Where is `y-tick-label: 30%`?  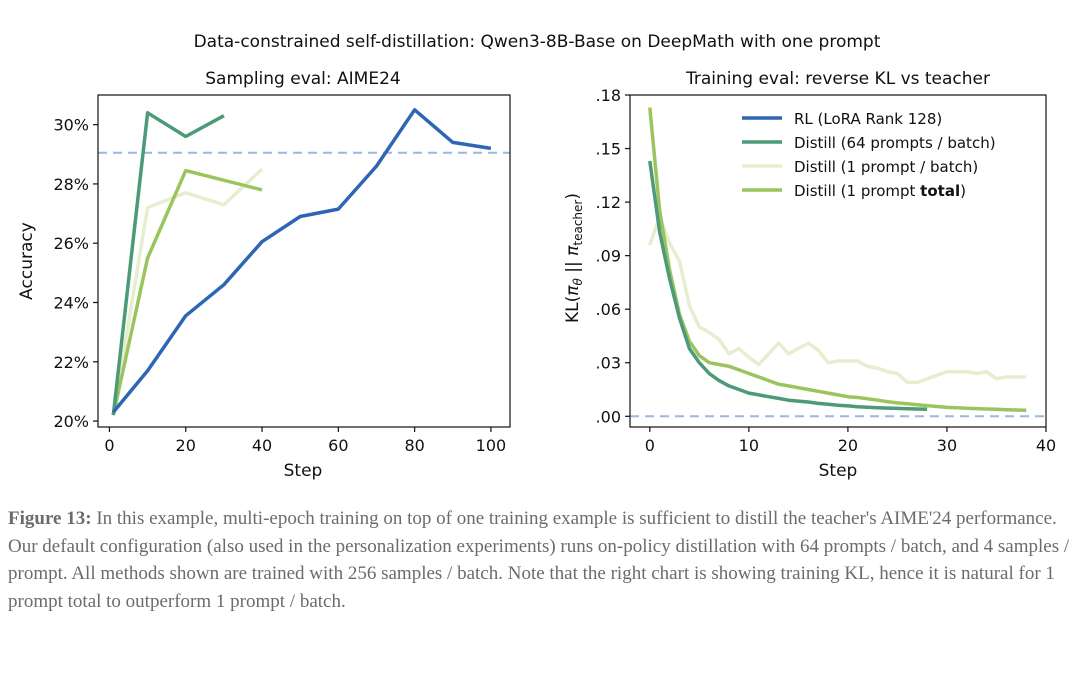
y-tick-label: 30% is located at coordinates (71, 125).